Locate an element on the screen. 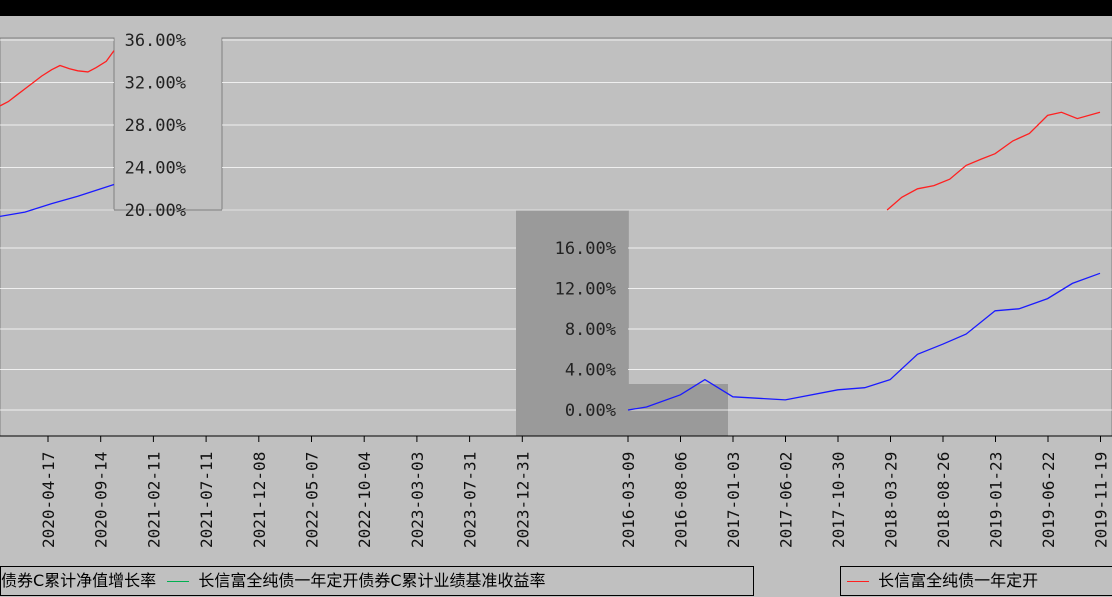 This screenshot has width=1112, height=597. legend-swatch-benchmark is located at coordinates (178, 581).